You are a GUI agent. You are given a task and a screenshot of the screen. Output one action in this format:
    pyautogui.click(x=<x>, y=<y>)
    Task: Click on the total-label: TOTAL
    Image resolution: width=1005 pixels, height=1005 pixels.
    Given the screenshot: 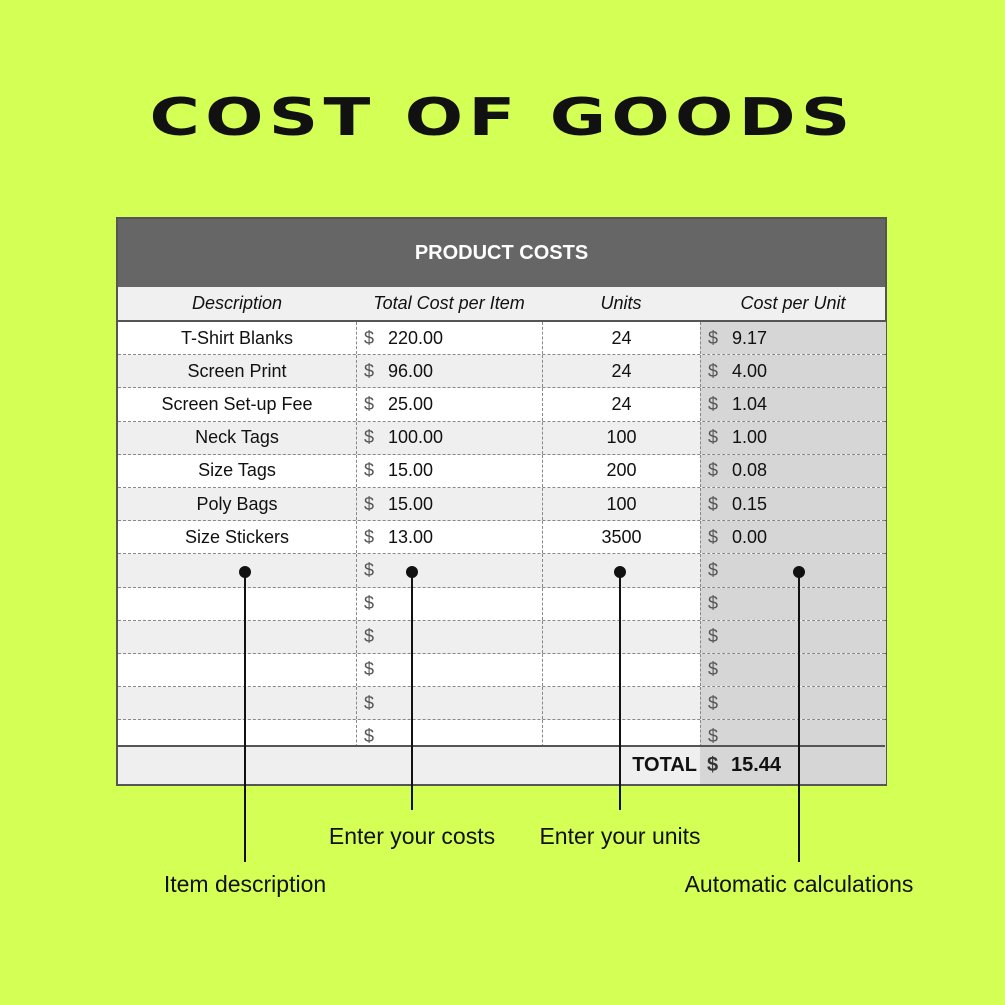 What is the action you would take?
    pyautogui.click(x=664, y=765)
    